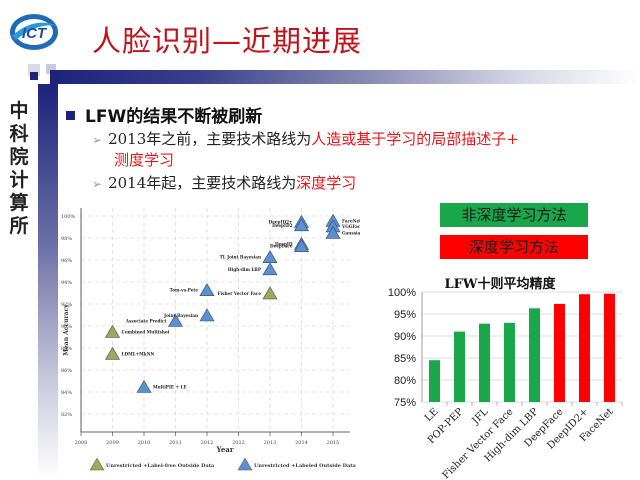  What do you see at coordinates (146, 321) in the screenshot?
I see `data-point-label: Associate Predict` at bounding box center [146, 321].